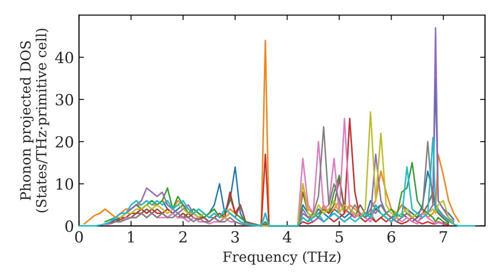 The width and height of the screenshot is (500, 280). What do you see at coordinates (65, 100) in the screenshot?
I see `y-tick-label: 30` at bounding box center [65, 100].